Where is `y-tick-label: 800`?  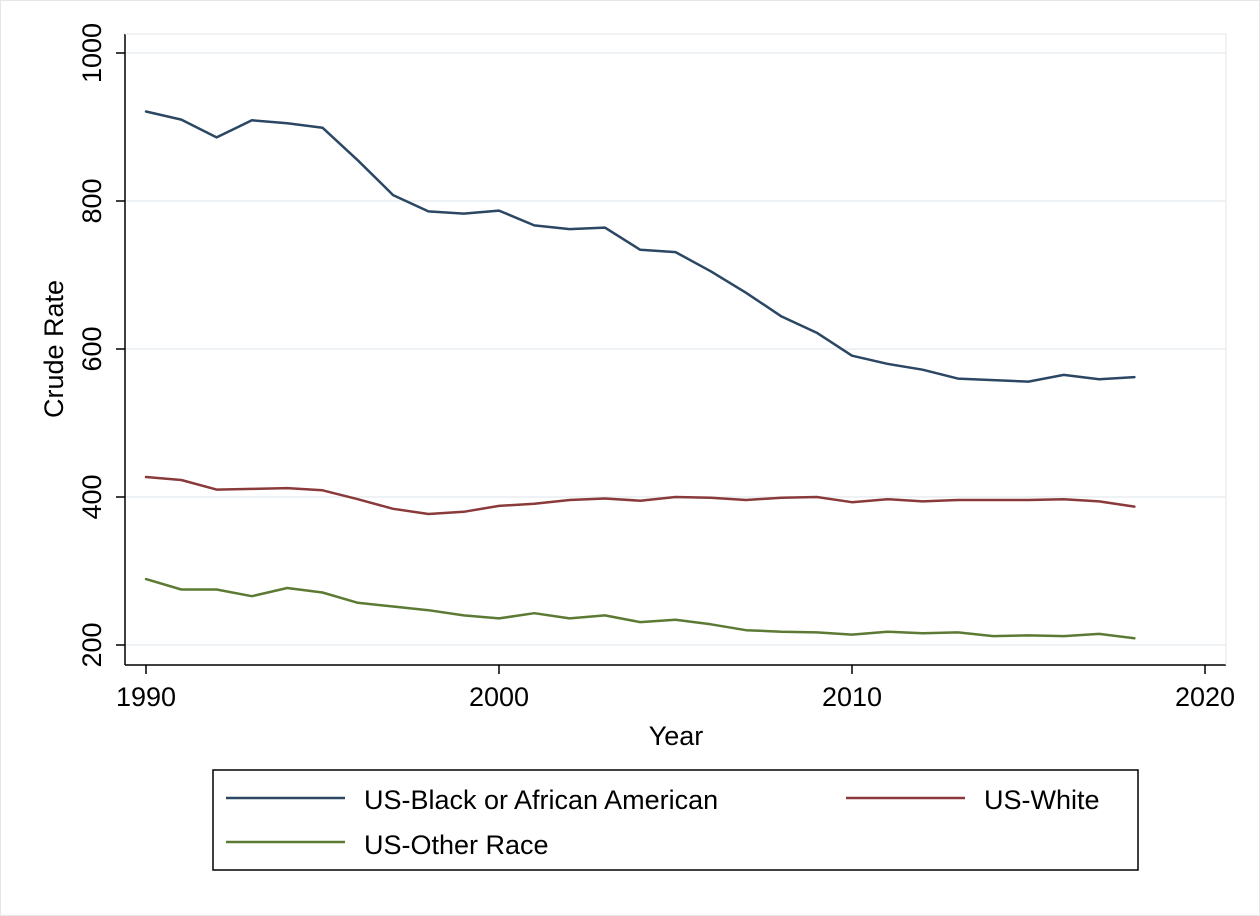 y-tick-label: 800 is located at coordinates (92, 200).